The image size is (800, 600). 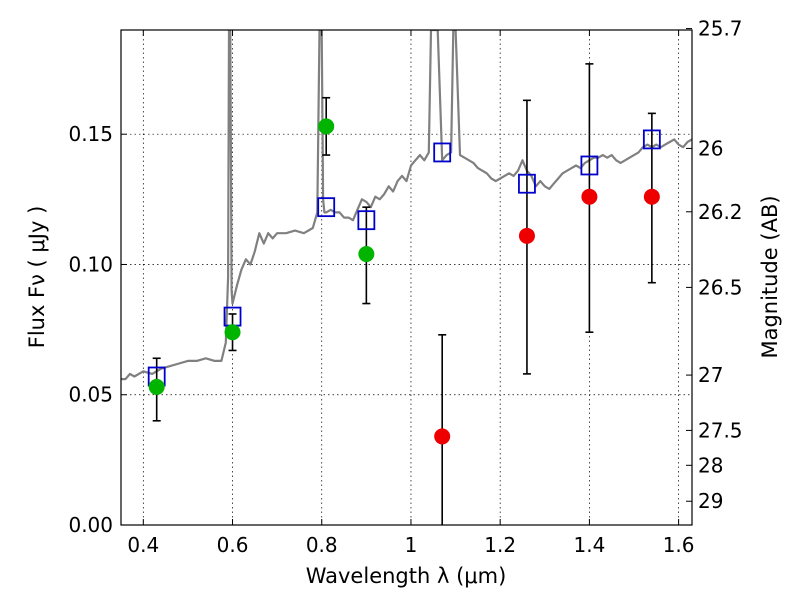 I want to click on x-tick-label: 0.6, so click(x=233, y=545).